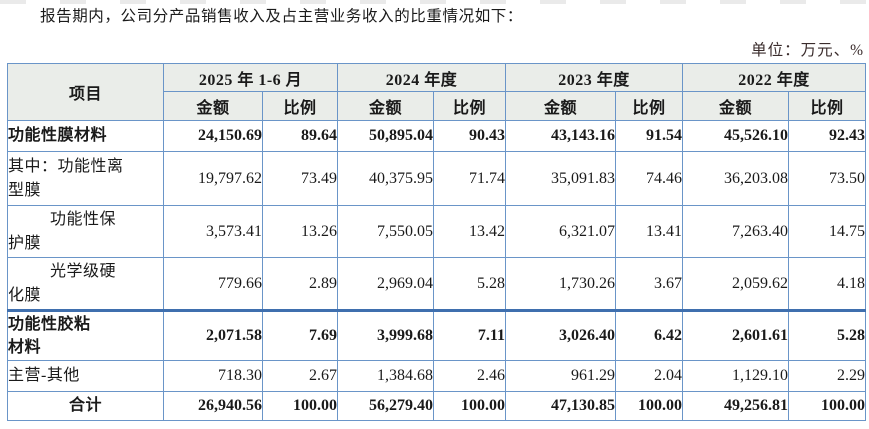 The height and width of the screenshot is (429, 869). Describe the element at coordinates (736, 136) in the screenshot. I see `amount-cell: 45,526.10` at that location.